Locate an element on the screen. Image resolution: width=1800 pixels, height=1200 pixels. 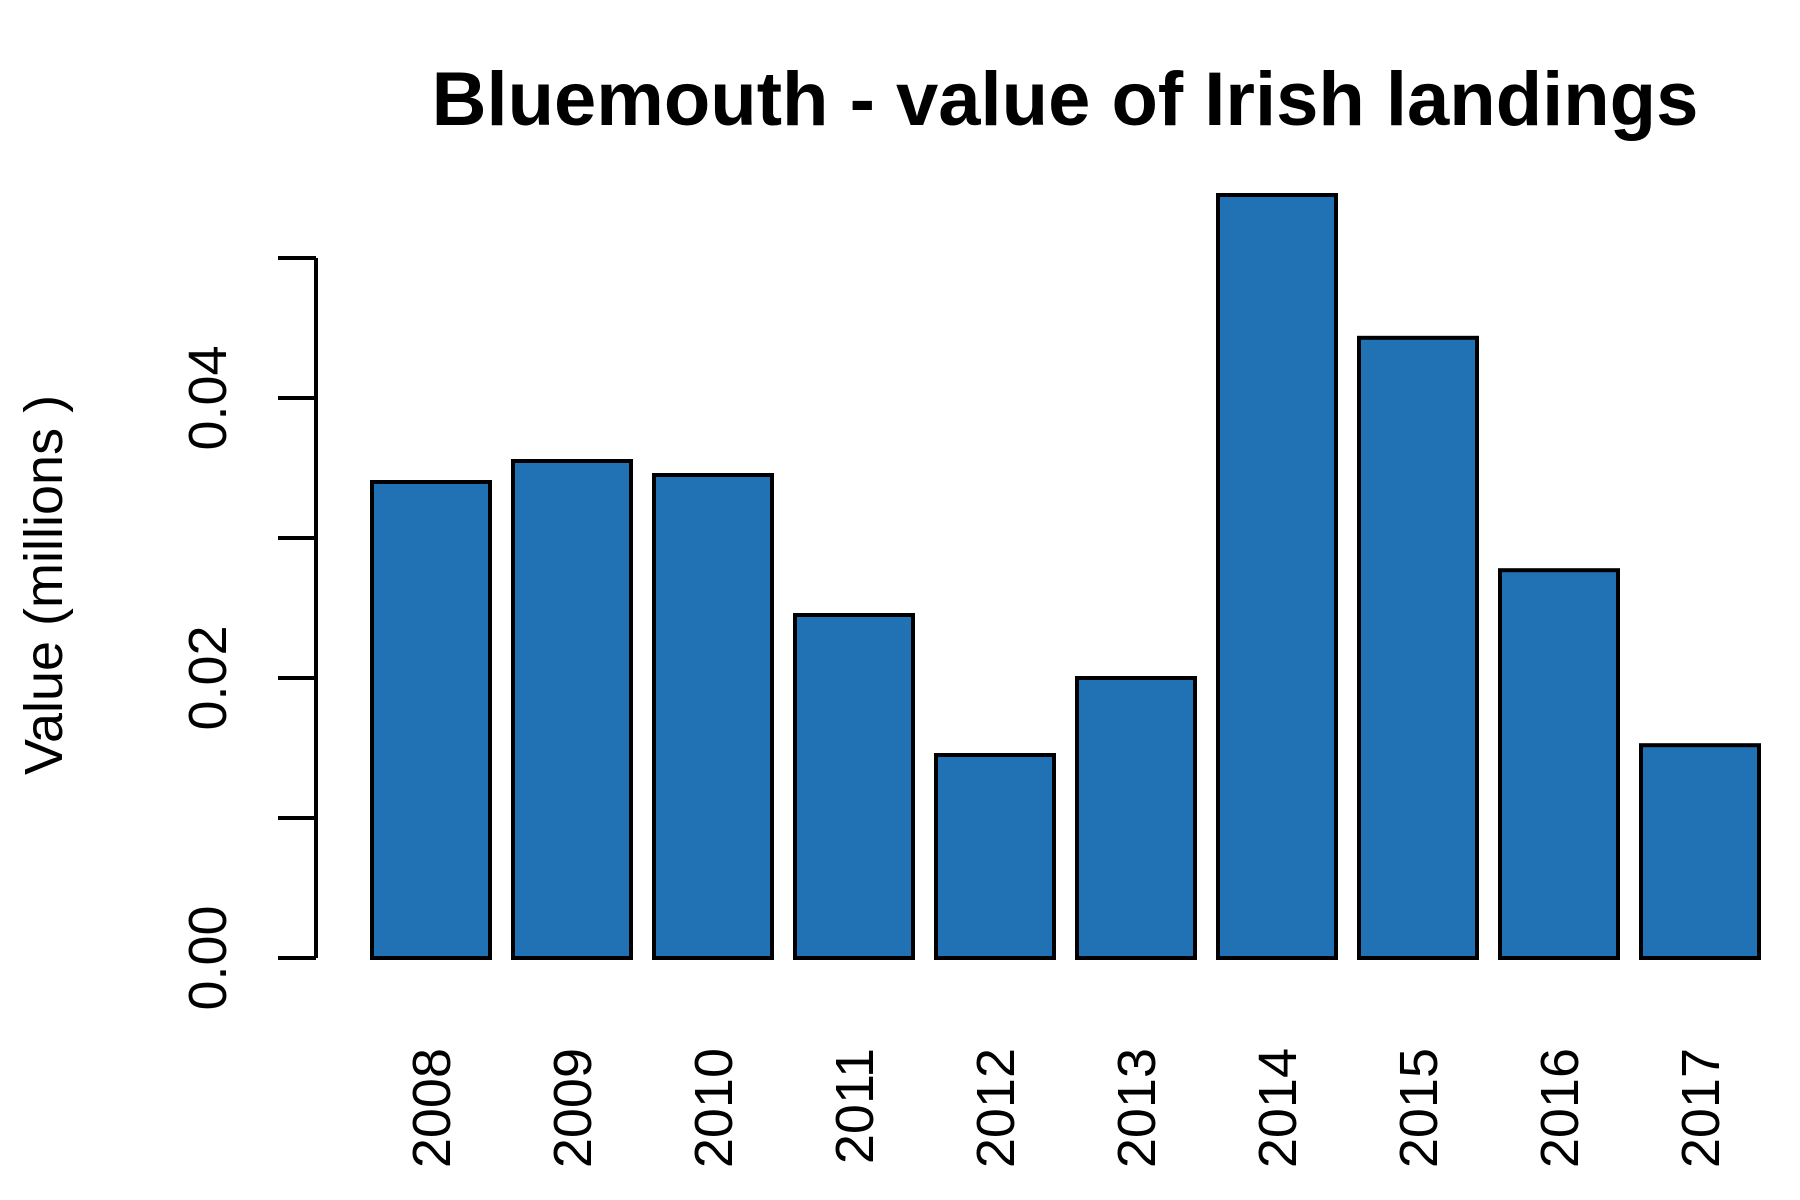
y-axis: 0.00 0.02 0.04 is located at coordinates (248, 633).